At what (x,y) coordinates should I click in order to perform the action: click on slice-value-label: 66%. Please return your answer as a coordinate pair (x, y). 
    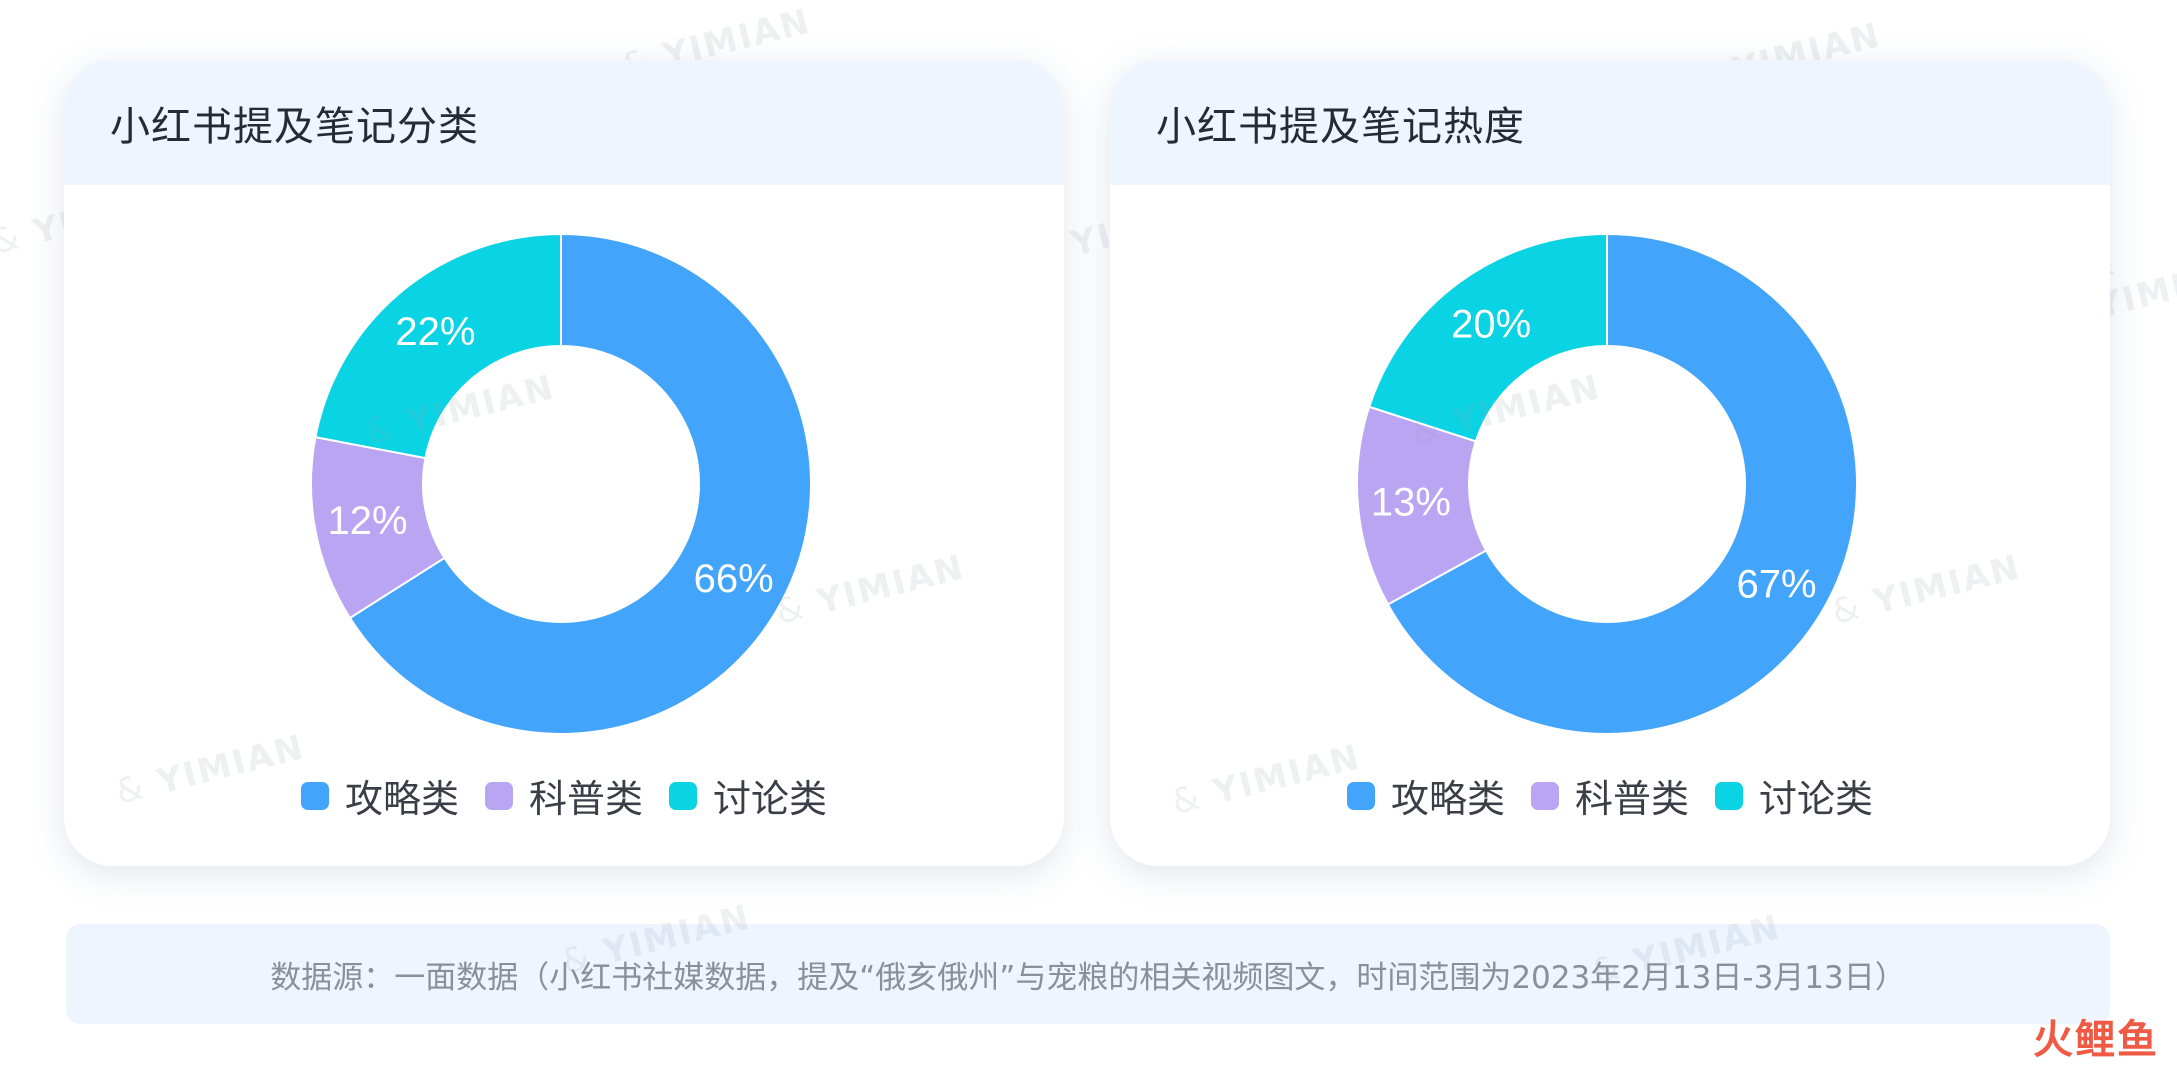
    Looking at the image, I should click on (734, 579).